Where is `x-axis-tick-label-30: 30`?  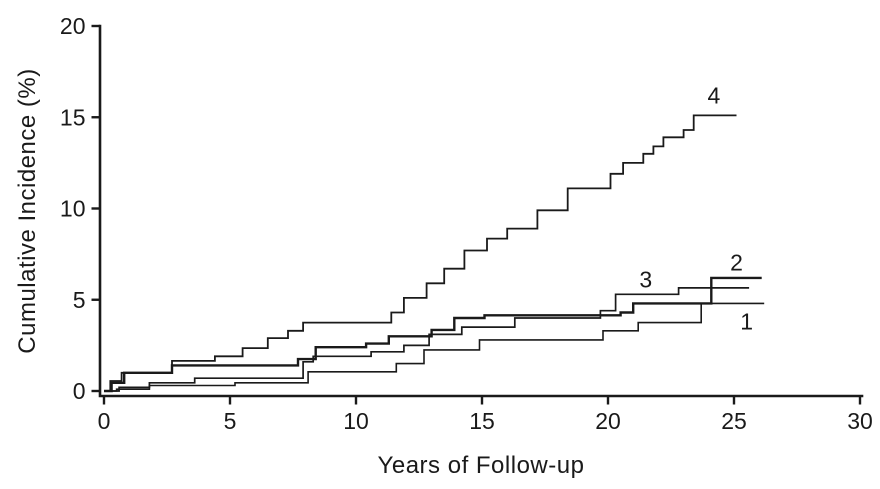 x-axis-tick-label-30: 30 is located at coordinates (860, 421).